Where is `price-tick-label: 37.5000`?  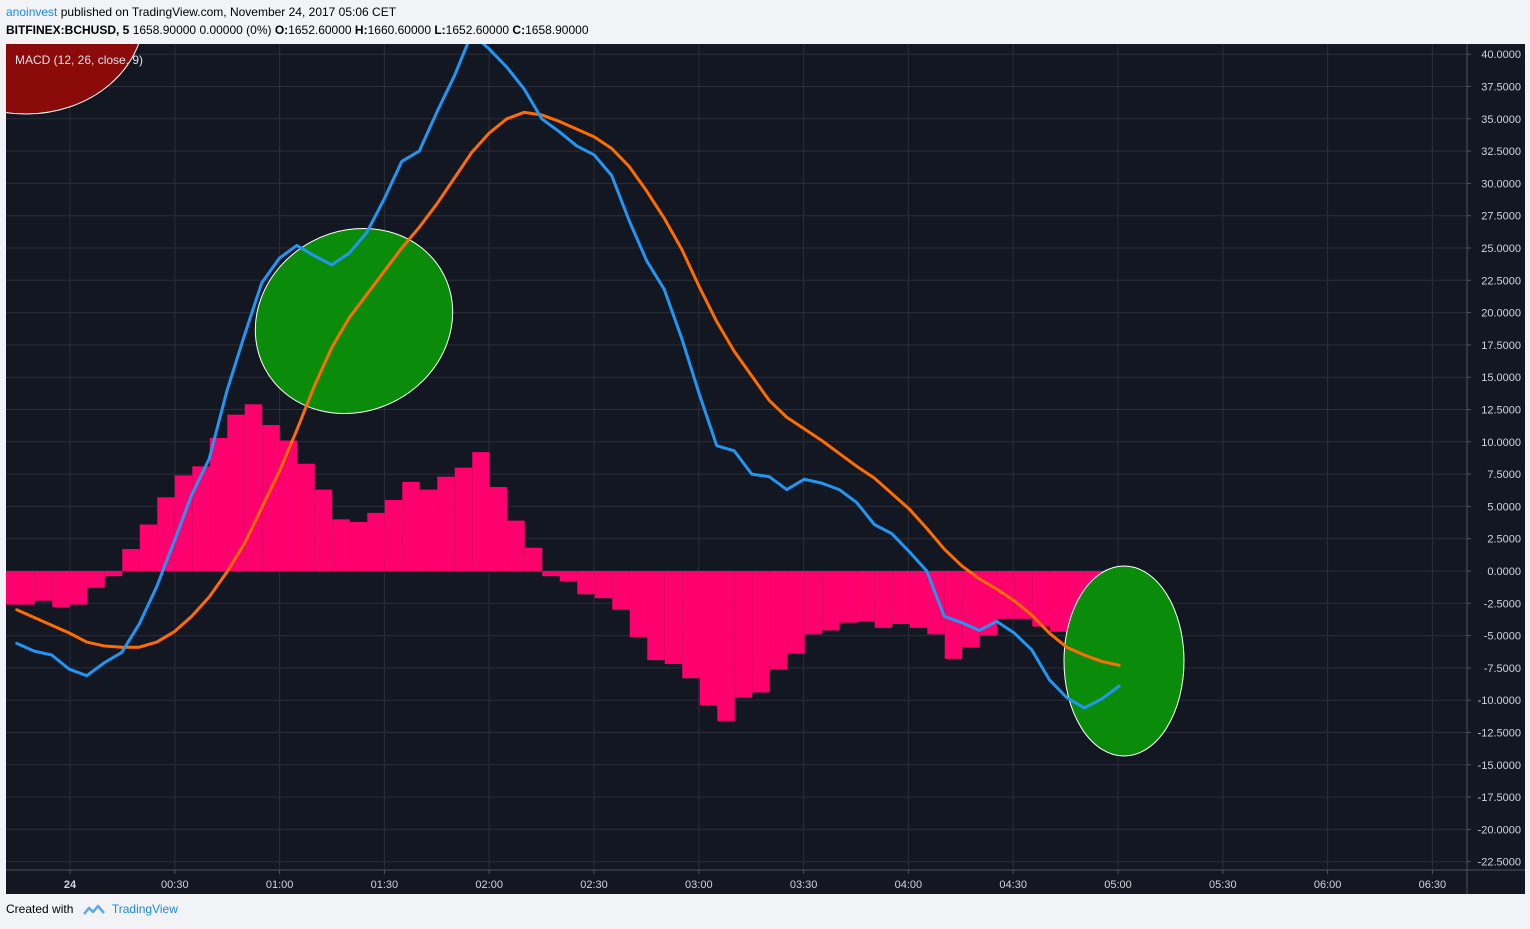 price-tick-label: 37.5000 is located at coordinates (1501, 88).